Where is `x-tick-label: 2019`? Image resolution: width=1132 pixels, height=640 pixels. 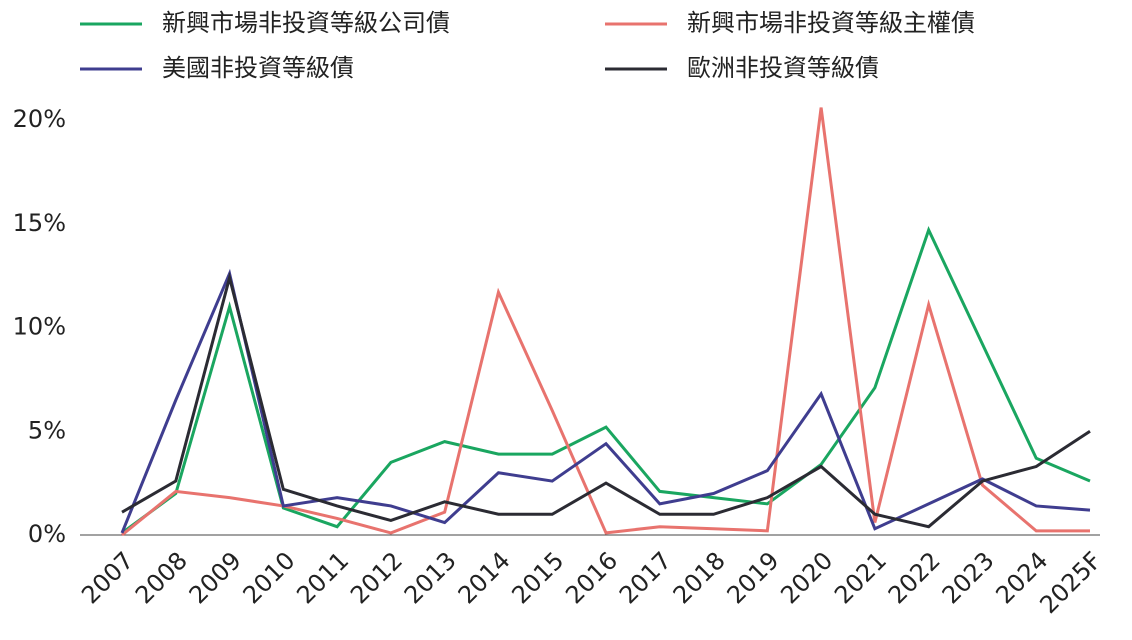
x-tick-label: 2019 is located at coordinates (753, 577).